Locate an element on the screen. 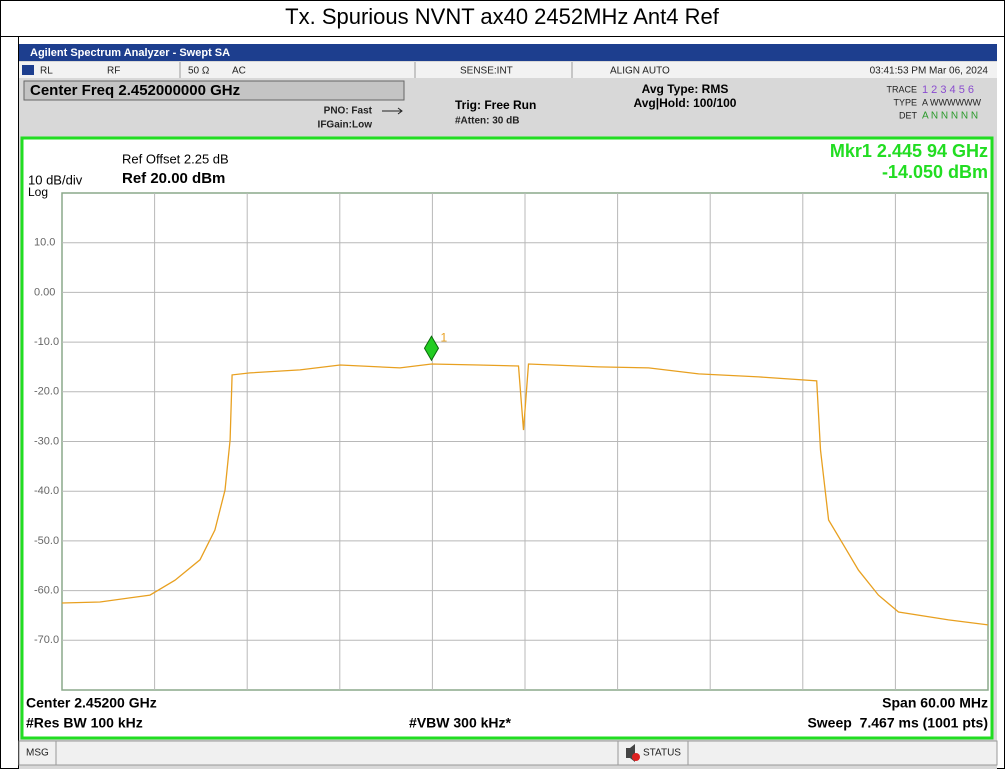 Image resolution: width=1005 pixels, height=769 pixels. pno: PNO: Fast is located at coordinates (348, 111).